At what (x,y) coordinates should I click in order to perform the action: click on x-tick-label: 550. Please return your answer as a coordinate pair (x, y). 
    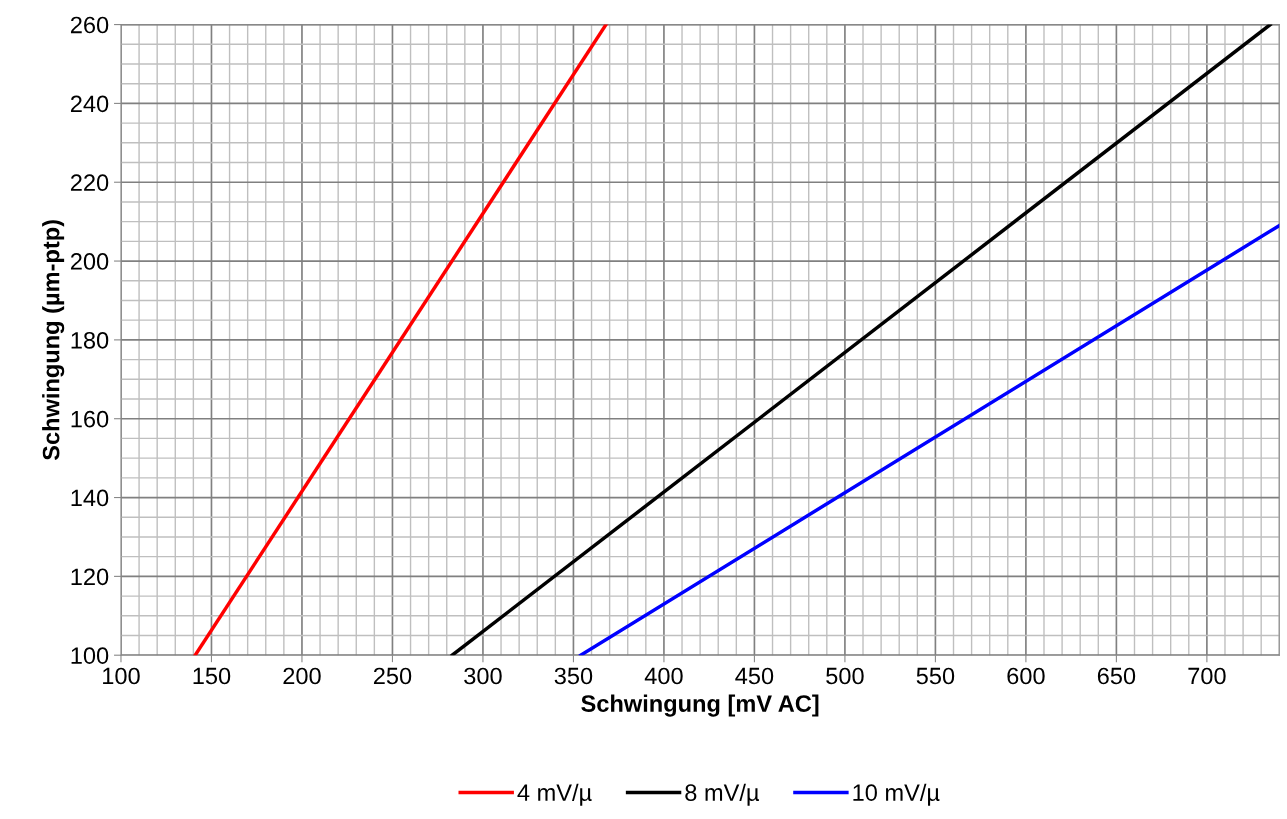
    Looking at the image, I should click on (935, 676).